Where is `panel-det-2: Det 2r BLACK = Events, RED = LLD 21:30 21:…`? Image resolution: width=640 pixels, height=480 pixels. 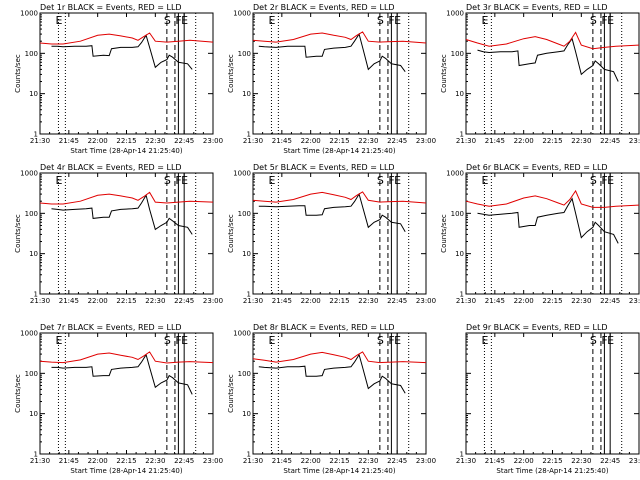 panel-det-2: Det 2r BLACK = Events, RED = LLD 21:30 21:… is located at coordinates (331, 79).